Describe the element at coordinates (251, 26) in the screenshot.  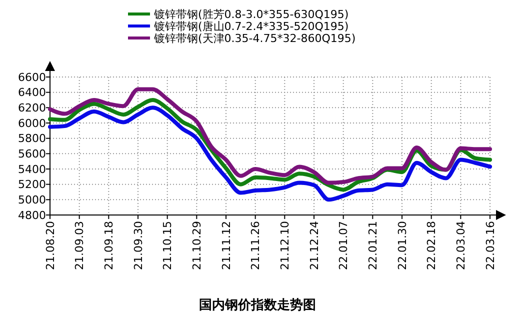
I see `legend-label: 镀锌带钢(唐山0.7-2.4*335-520Q195)` at that location.